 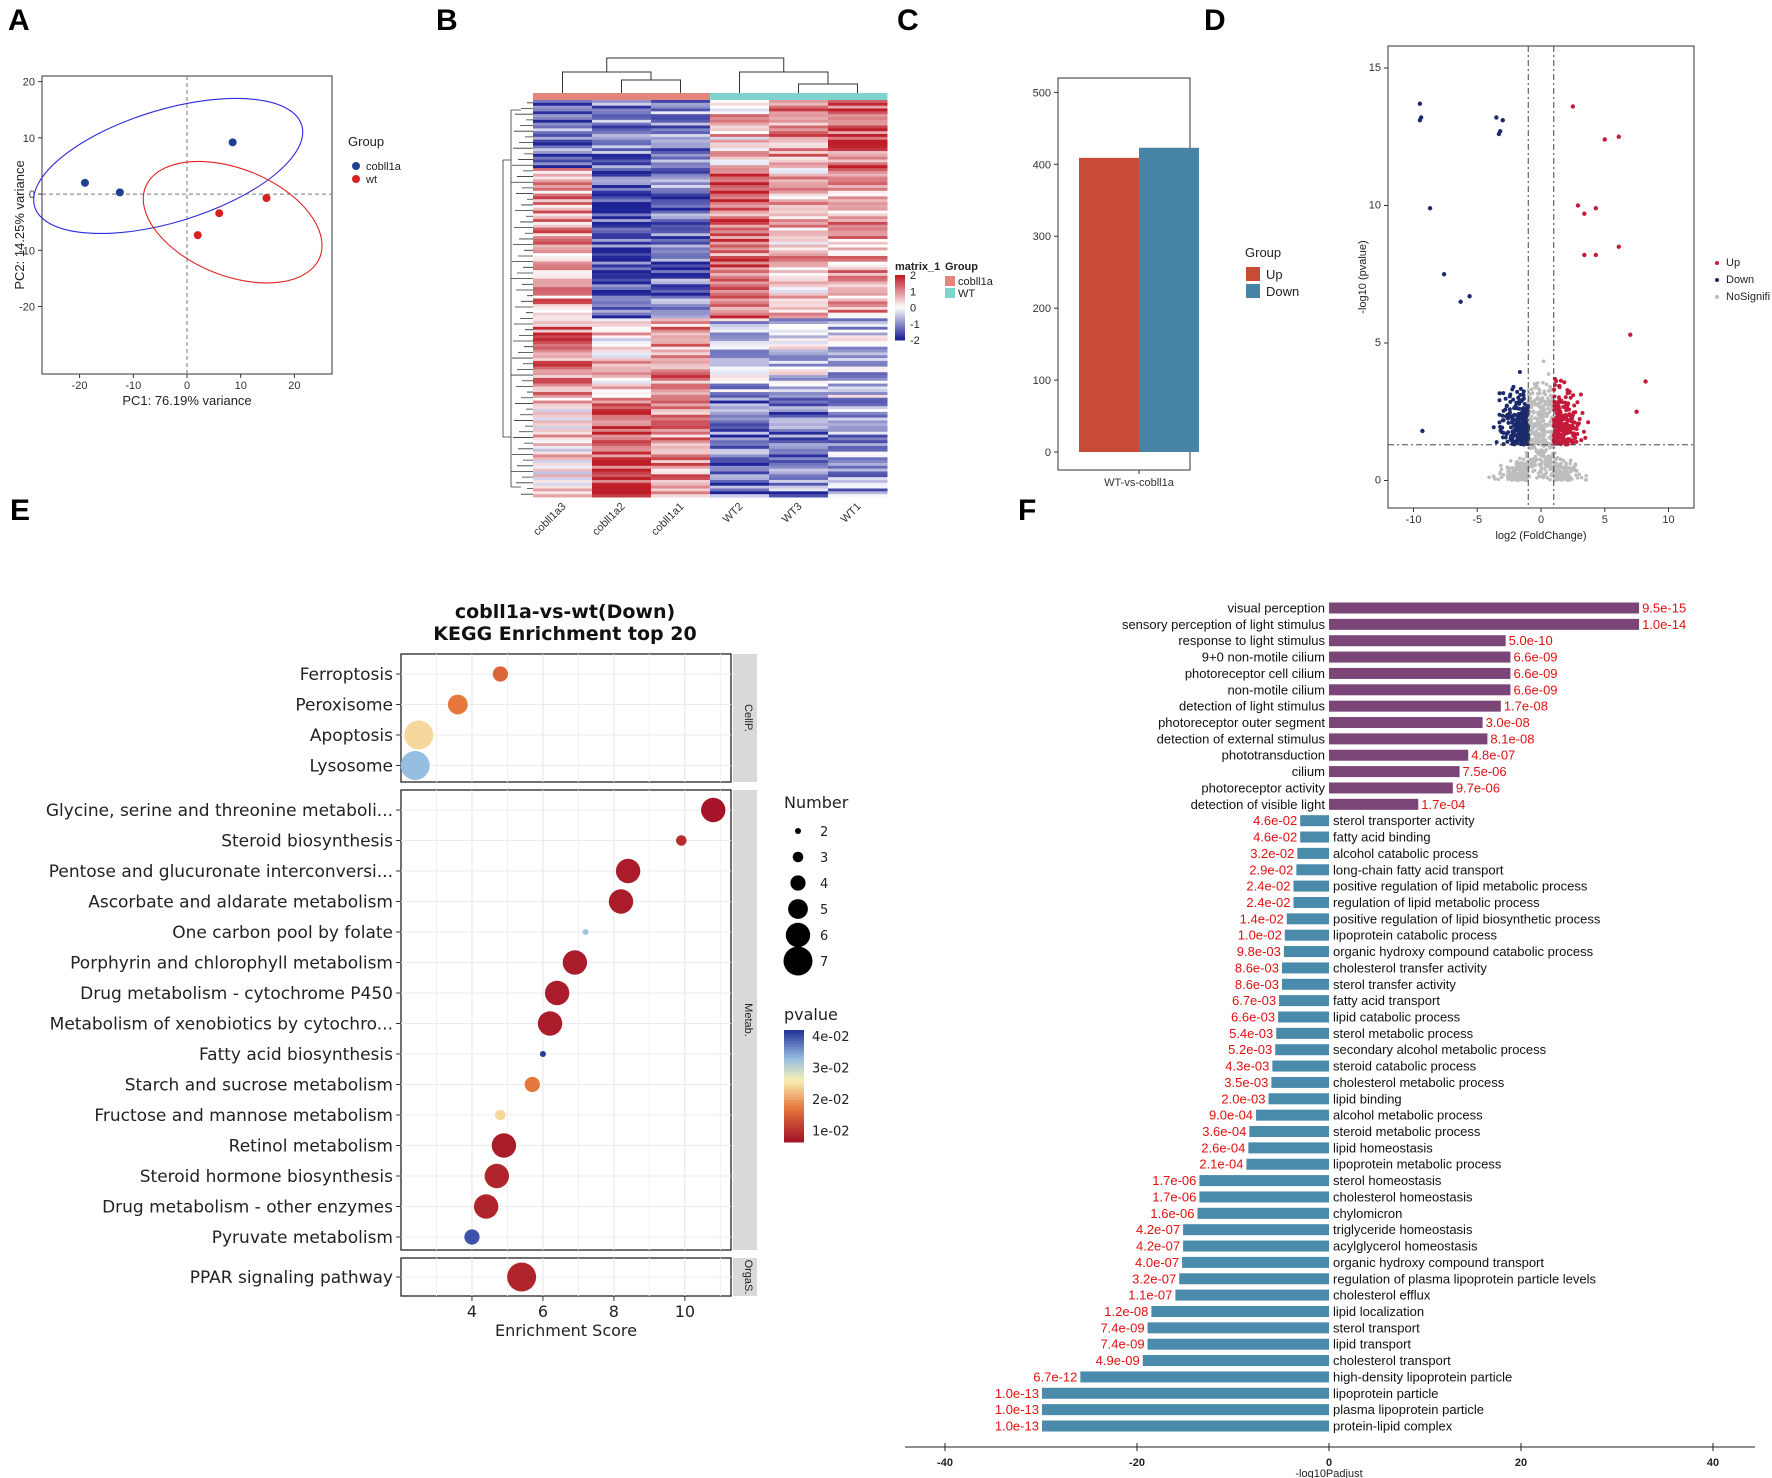 I want to click on y-tick-label: 5, so click(x=1378, y=343).